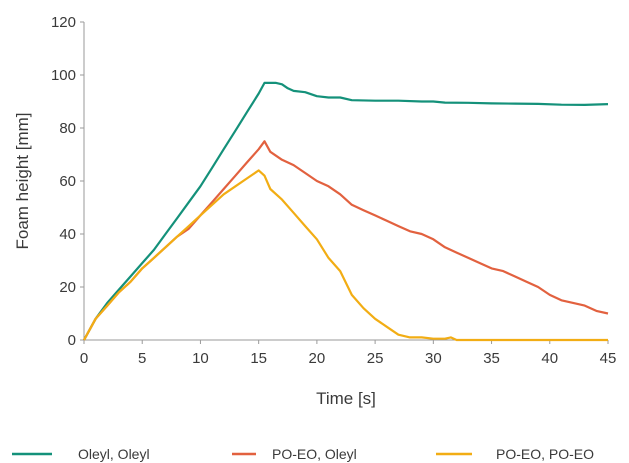 The image size is (629, 463). I want to click on y-tick-label: 100, so click(63, 75).